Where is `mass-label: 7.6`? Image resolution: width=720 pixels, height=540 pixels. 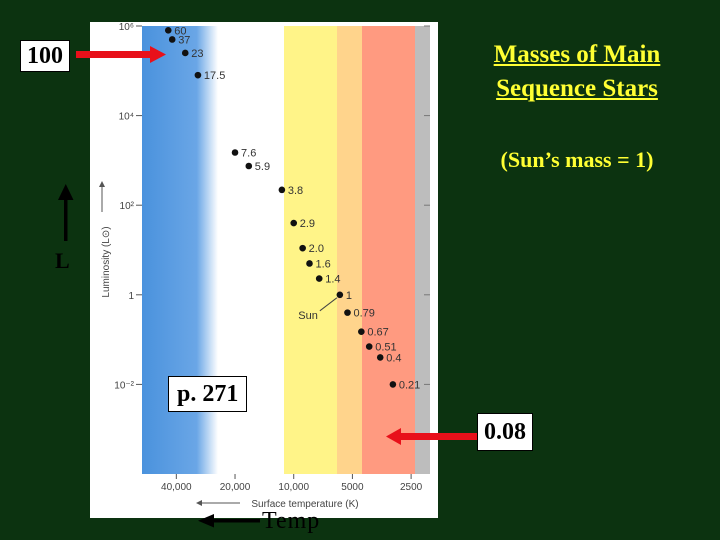
mass-label: 7.6 is located at coordinates (248, 154).